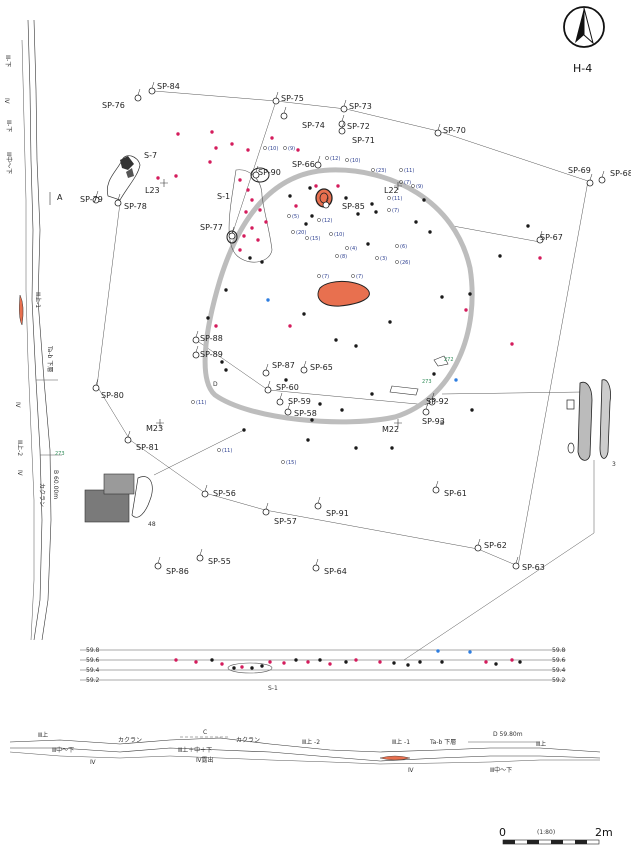 The image size is (631, 847). I want to click on artifact-number: (5), so click(295, 217).